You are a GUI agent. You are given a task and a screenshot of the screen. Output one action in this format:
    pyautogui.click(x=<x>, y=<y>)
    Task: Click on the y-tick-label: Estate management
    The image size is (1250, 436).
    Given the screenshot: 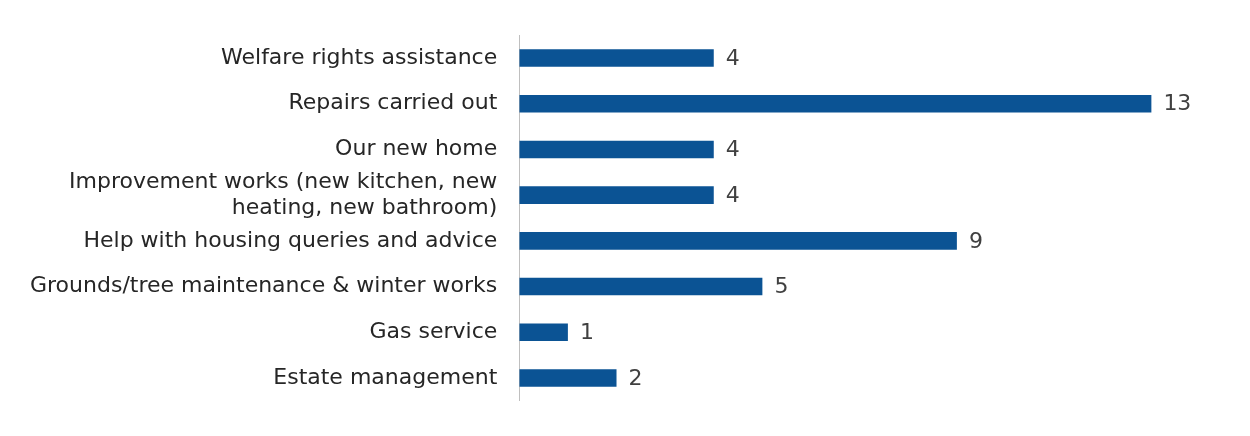 What is the action you would take?
    pyautogui.click(x=385, y=376)
    